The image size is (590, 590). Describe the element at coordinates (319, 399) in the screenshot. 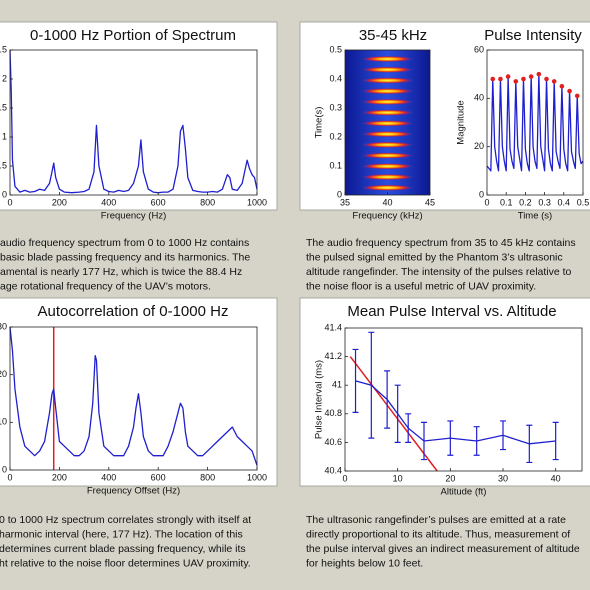

I see `y-axis-label: Pulse Interval (ms)` at that location.